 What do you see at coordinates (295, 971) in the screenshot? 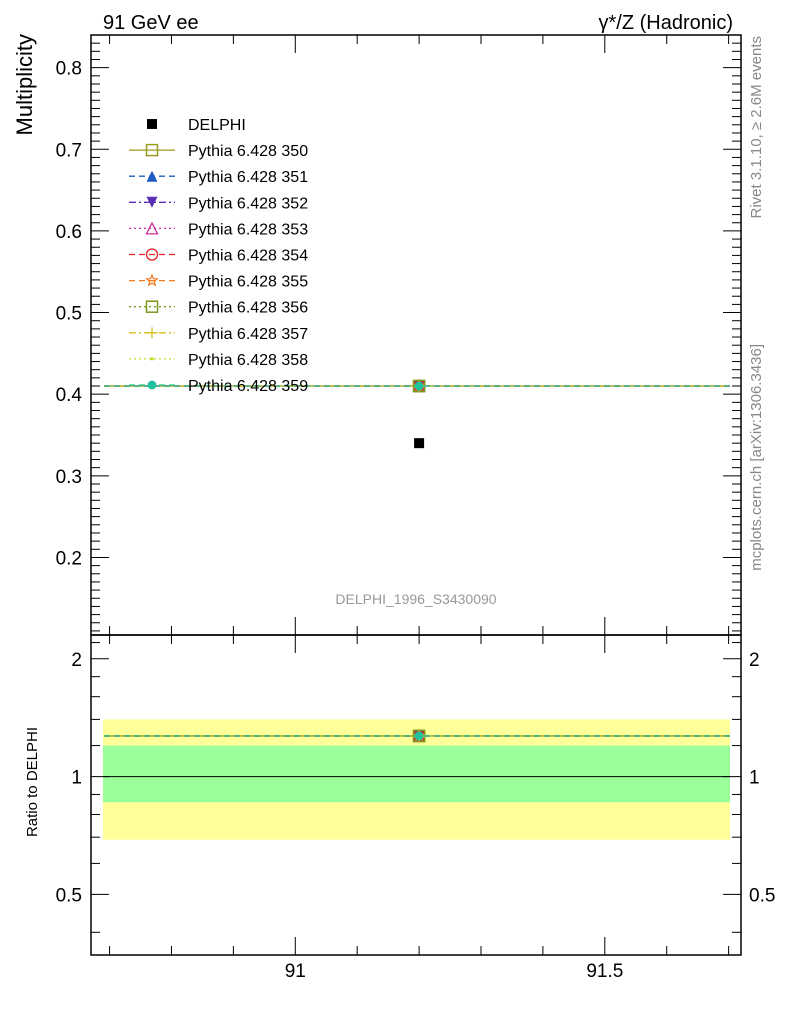
I see `x-tick-label: 91` at bounding box center [295, 971].